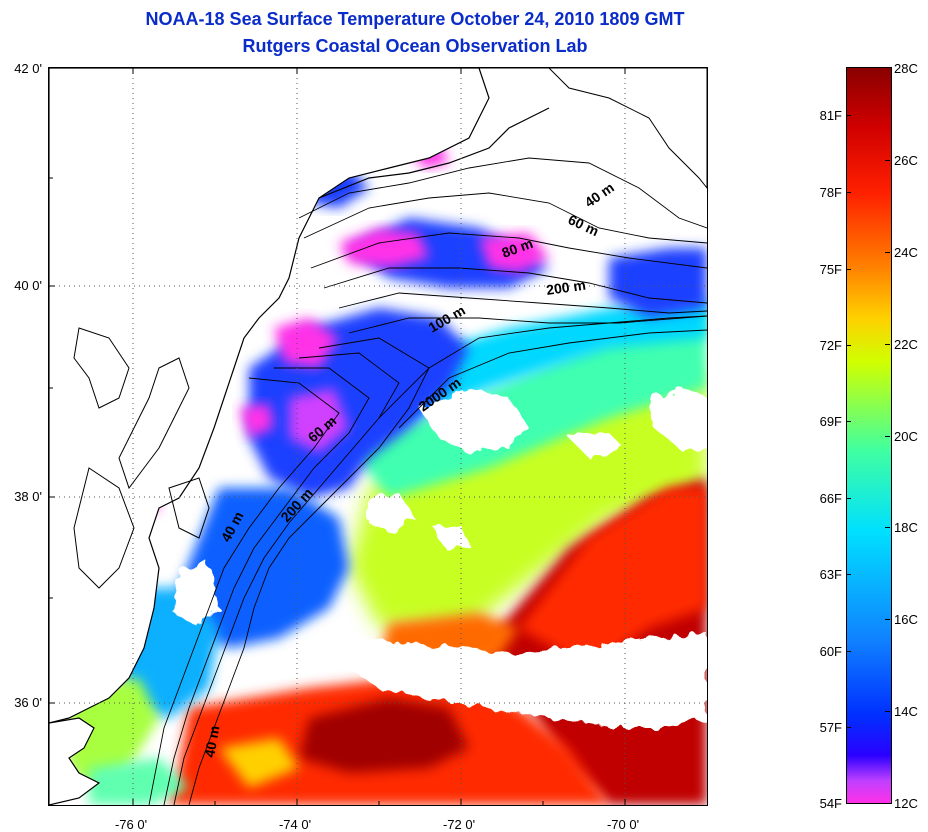  Describe the element at coordinates (906, 803) in the screenshot. I see `colorbar-c-12: 12C` at that location.